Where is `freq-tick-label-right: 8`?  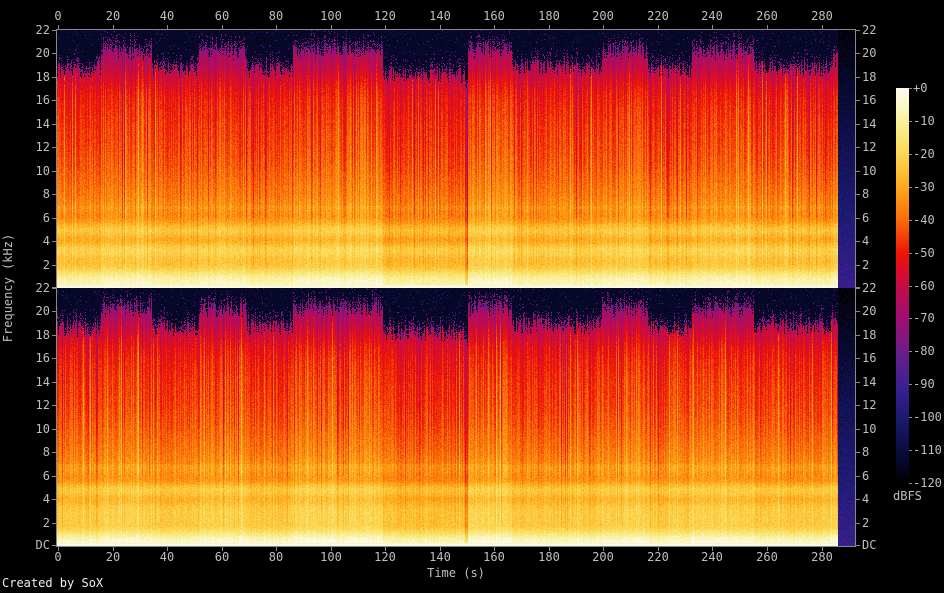
freq-tick-label-right: 8 is located at coordinates (866, 452).